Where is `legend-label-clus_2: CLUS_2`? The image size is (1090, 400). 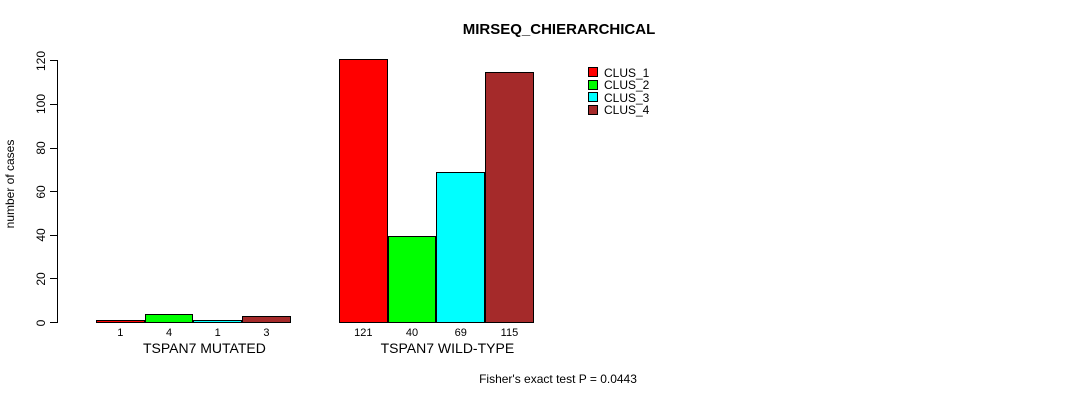
legend-label-clus_2: CLUS_2 is located at coordinates (627, 85).